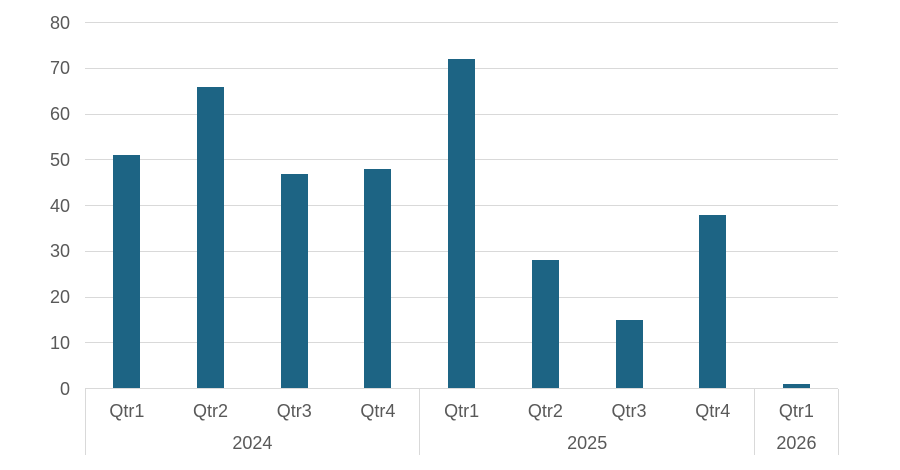 The height and width of the screenshot is (470, 900). Describe the element at coordinates (545, 324) in the screenshot. I see `bar-2025-qtr2` at that location.